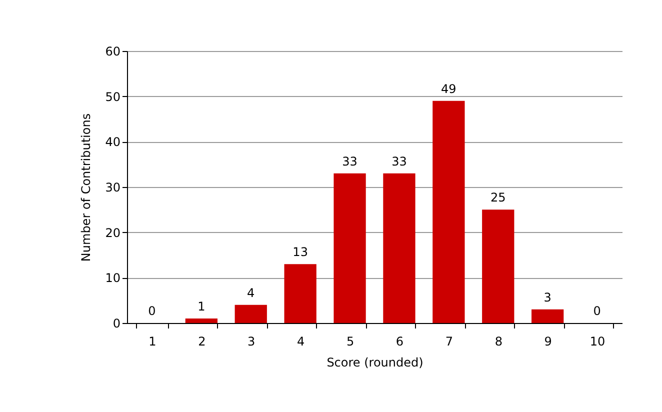 Image resolution: width=662 pixels, height=412 pixels. What do you see at coordinates (112, 233) in the screenshot?
I see `y-tick-label: 20` at bounding box center [112, 233].